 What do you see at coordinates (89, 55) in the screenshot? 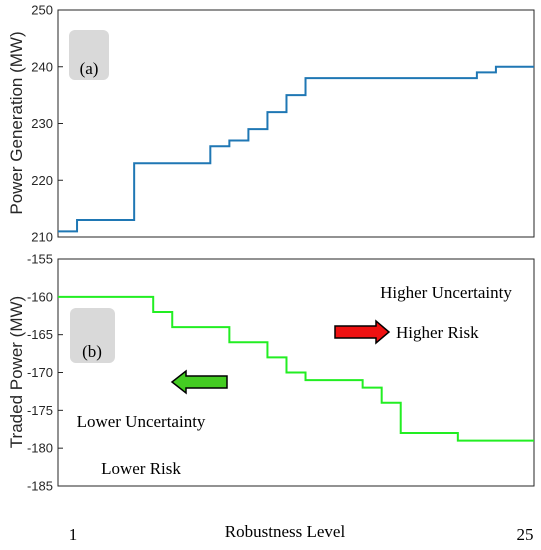
I see `panel-label-box-a` at bounding box center [89, 55].